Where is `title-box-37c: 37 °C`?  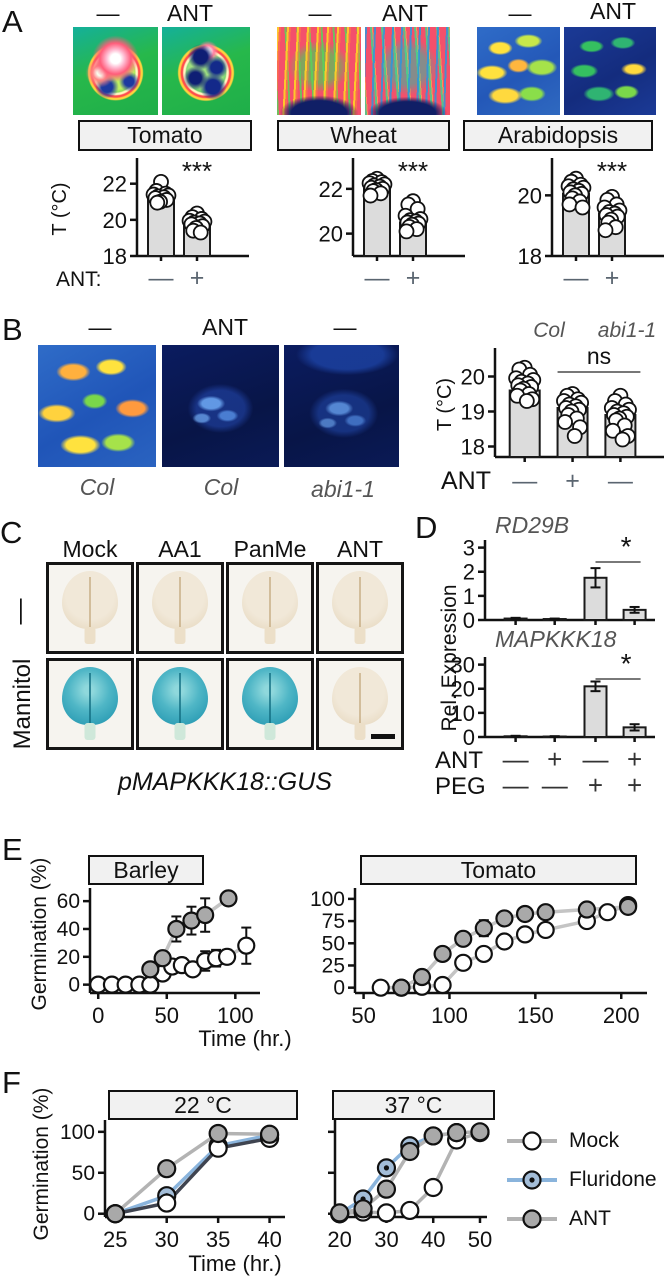 title-box-37c: 37 °C is located at coordinates (413, 1105).